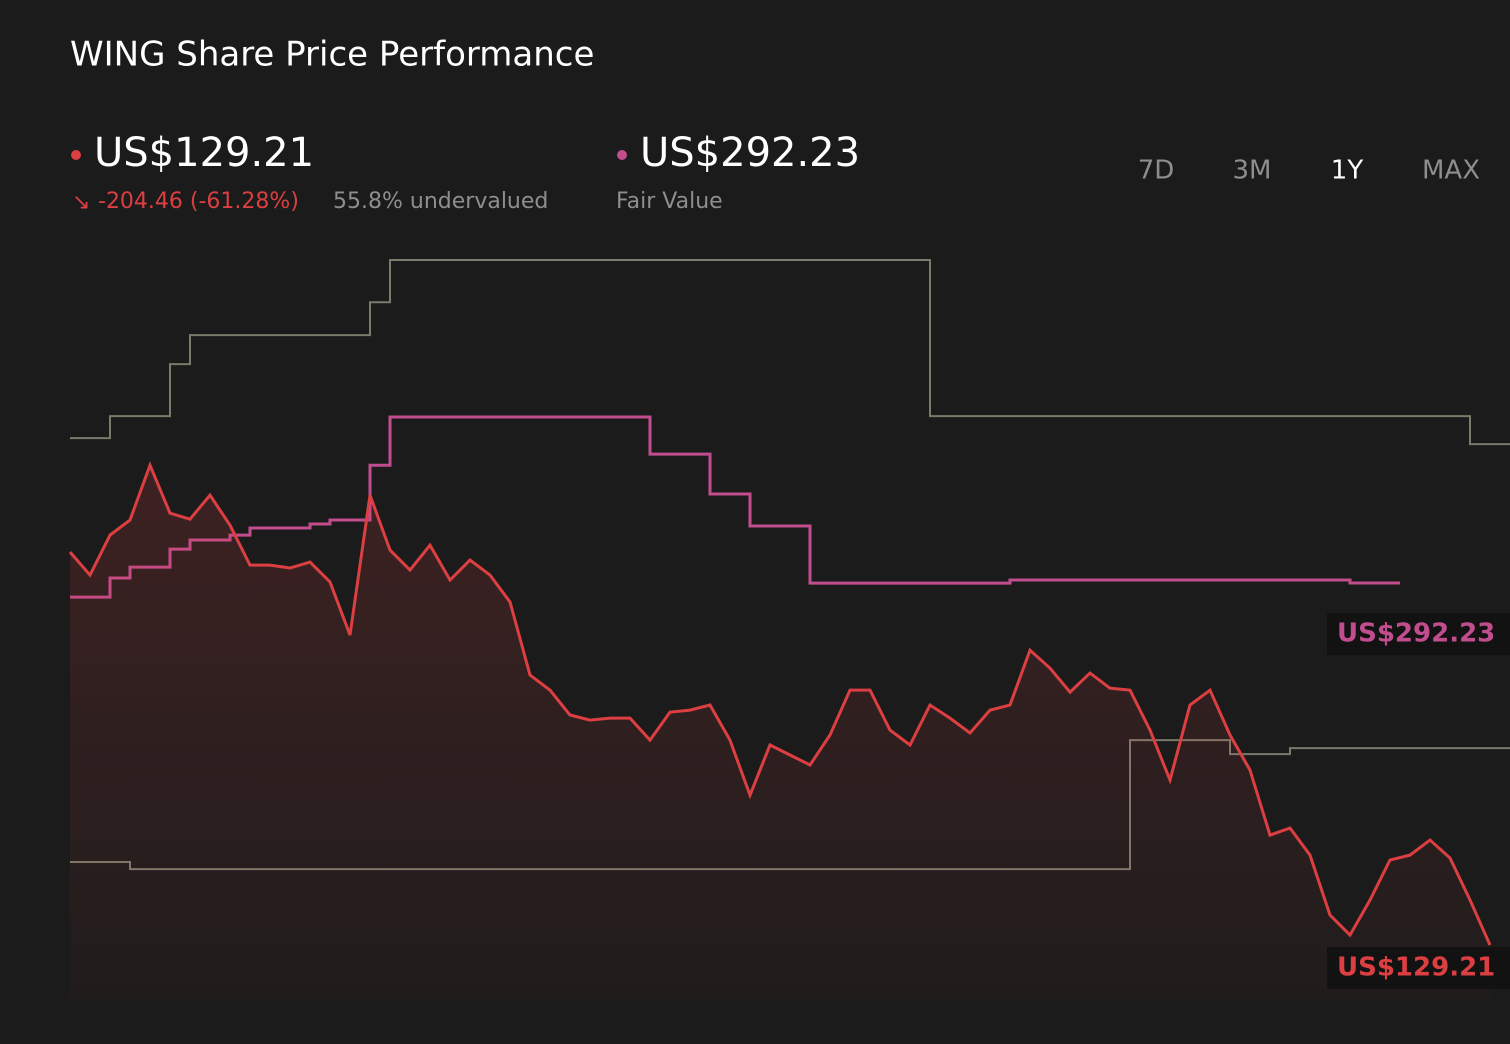 This screenshot has width=1510, height=1044. I want to click on change-arrow: ↘, so click(81, 202).